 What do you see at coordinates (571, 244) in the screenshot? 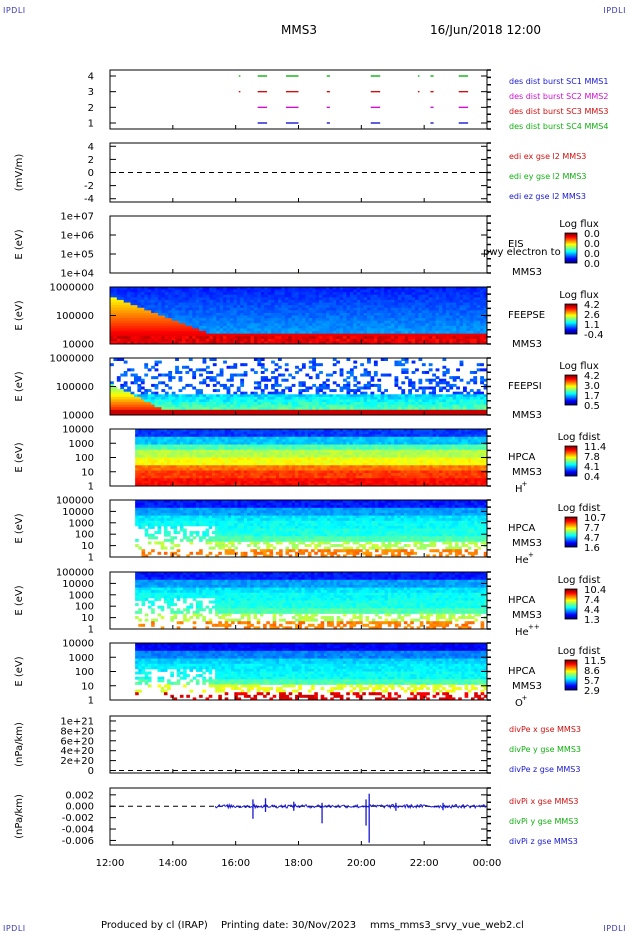
I see `eis-colorbar-cell` at bounding box center [571, 244].